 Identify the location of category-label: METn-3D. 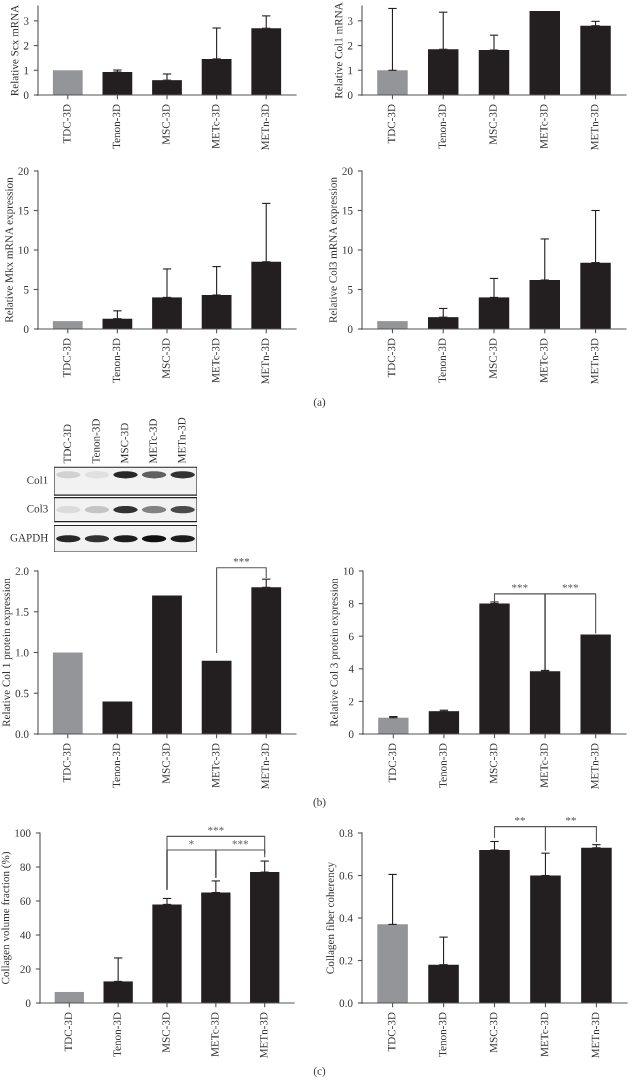
(182, 440).